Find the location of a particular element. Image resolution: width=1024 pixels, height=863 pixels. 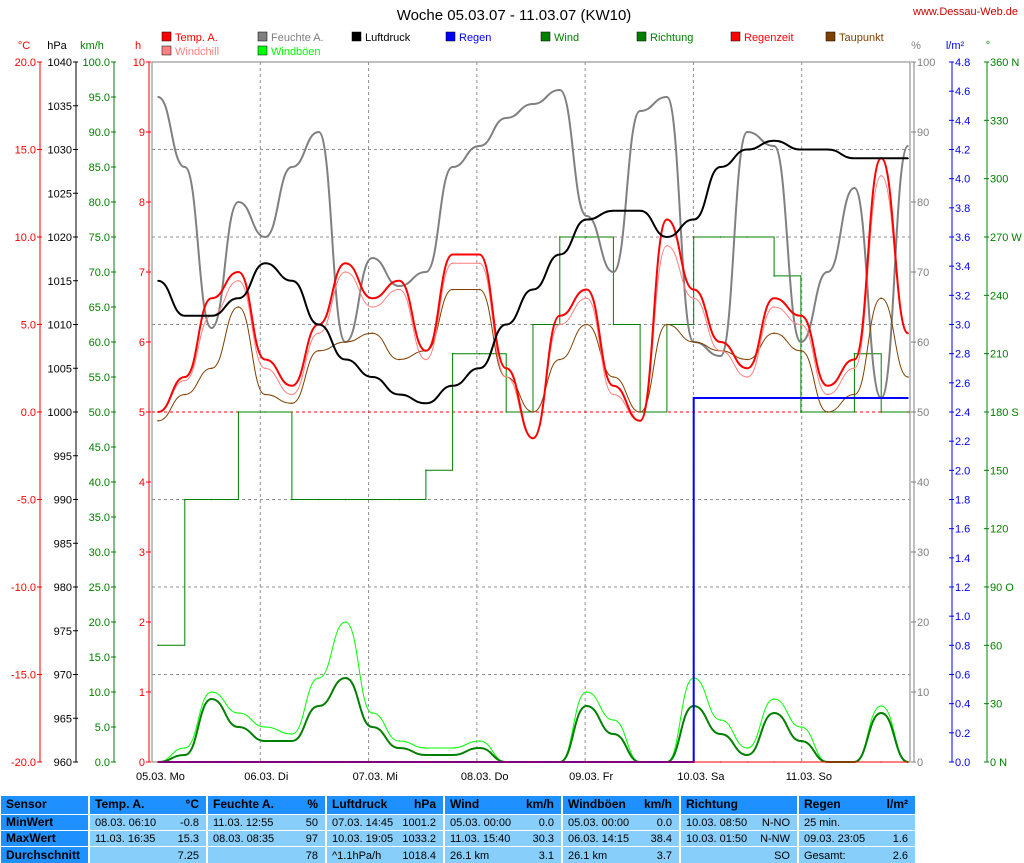

cell-avg-date-6: Gesamt: is located at coordinates (825, 856).